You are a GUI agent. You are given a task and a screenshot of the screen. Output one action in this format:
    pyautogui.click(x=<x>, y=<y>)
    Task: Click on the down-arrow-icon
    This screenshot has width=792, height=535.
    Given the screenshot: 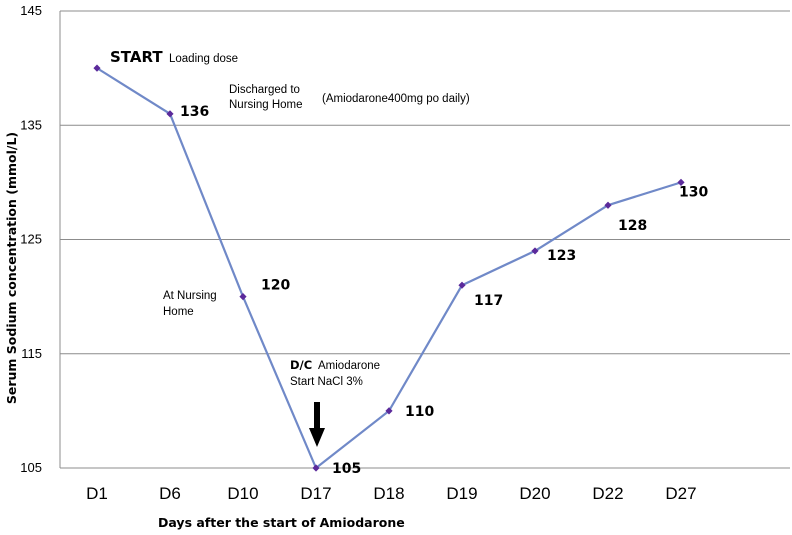 What is the action you would take?
    pyautogui.click(x=317, y=424)
    